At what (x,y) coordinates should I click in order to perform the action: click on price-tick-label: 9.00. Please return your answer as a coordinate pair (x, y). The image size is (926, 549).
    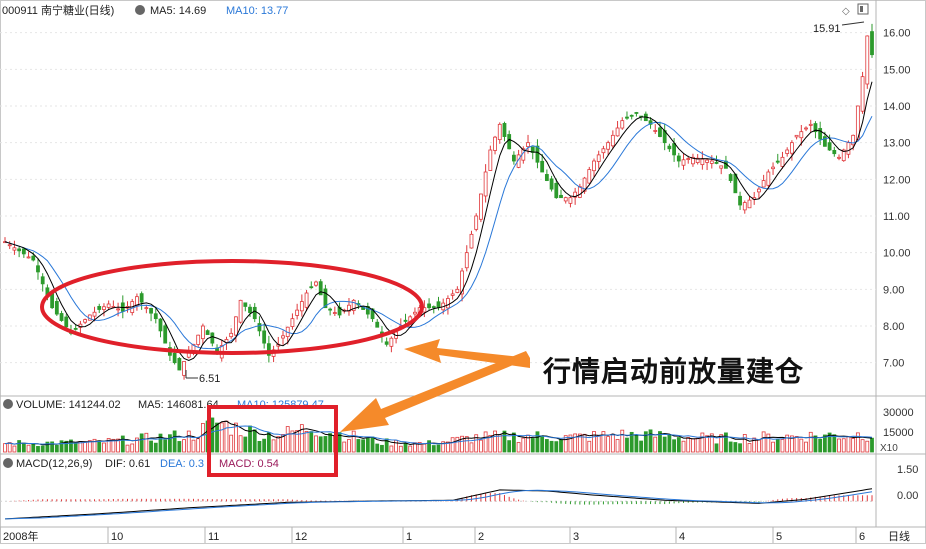
    Looking at the image, I should click on (893, 290).